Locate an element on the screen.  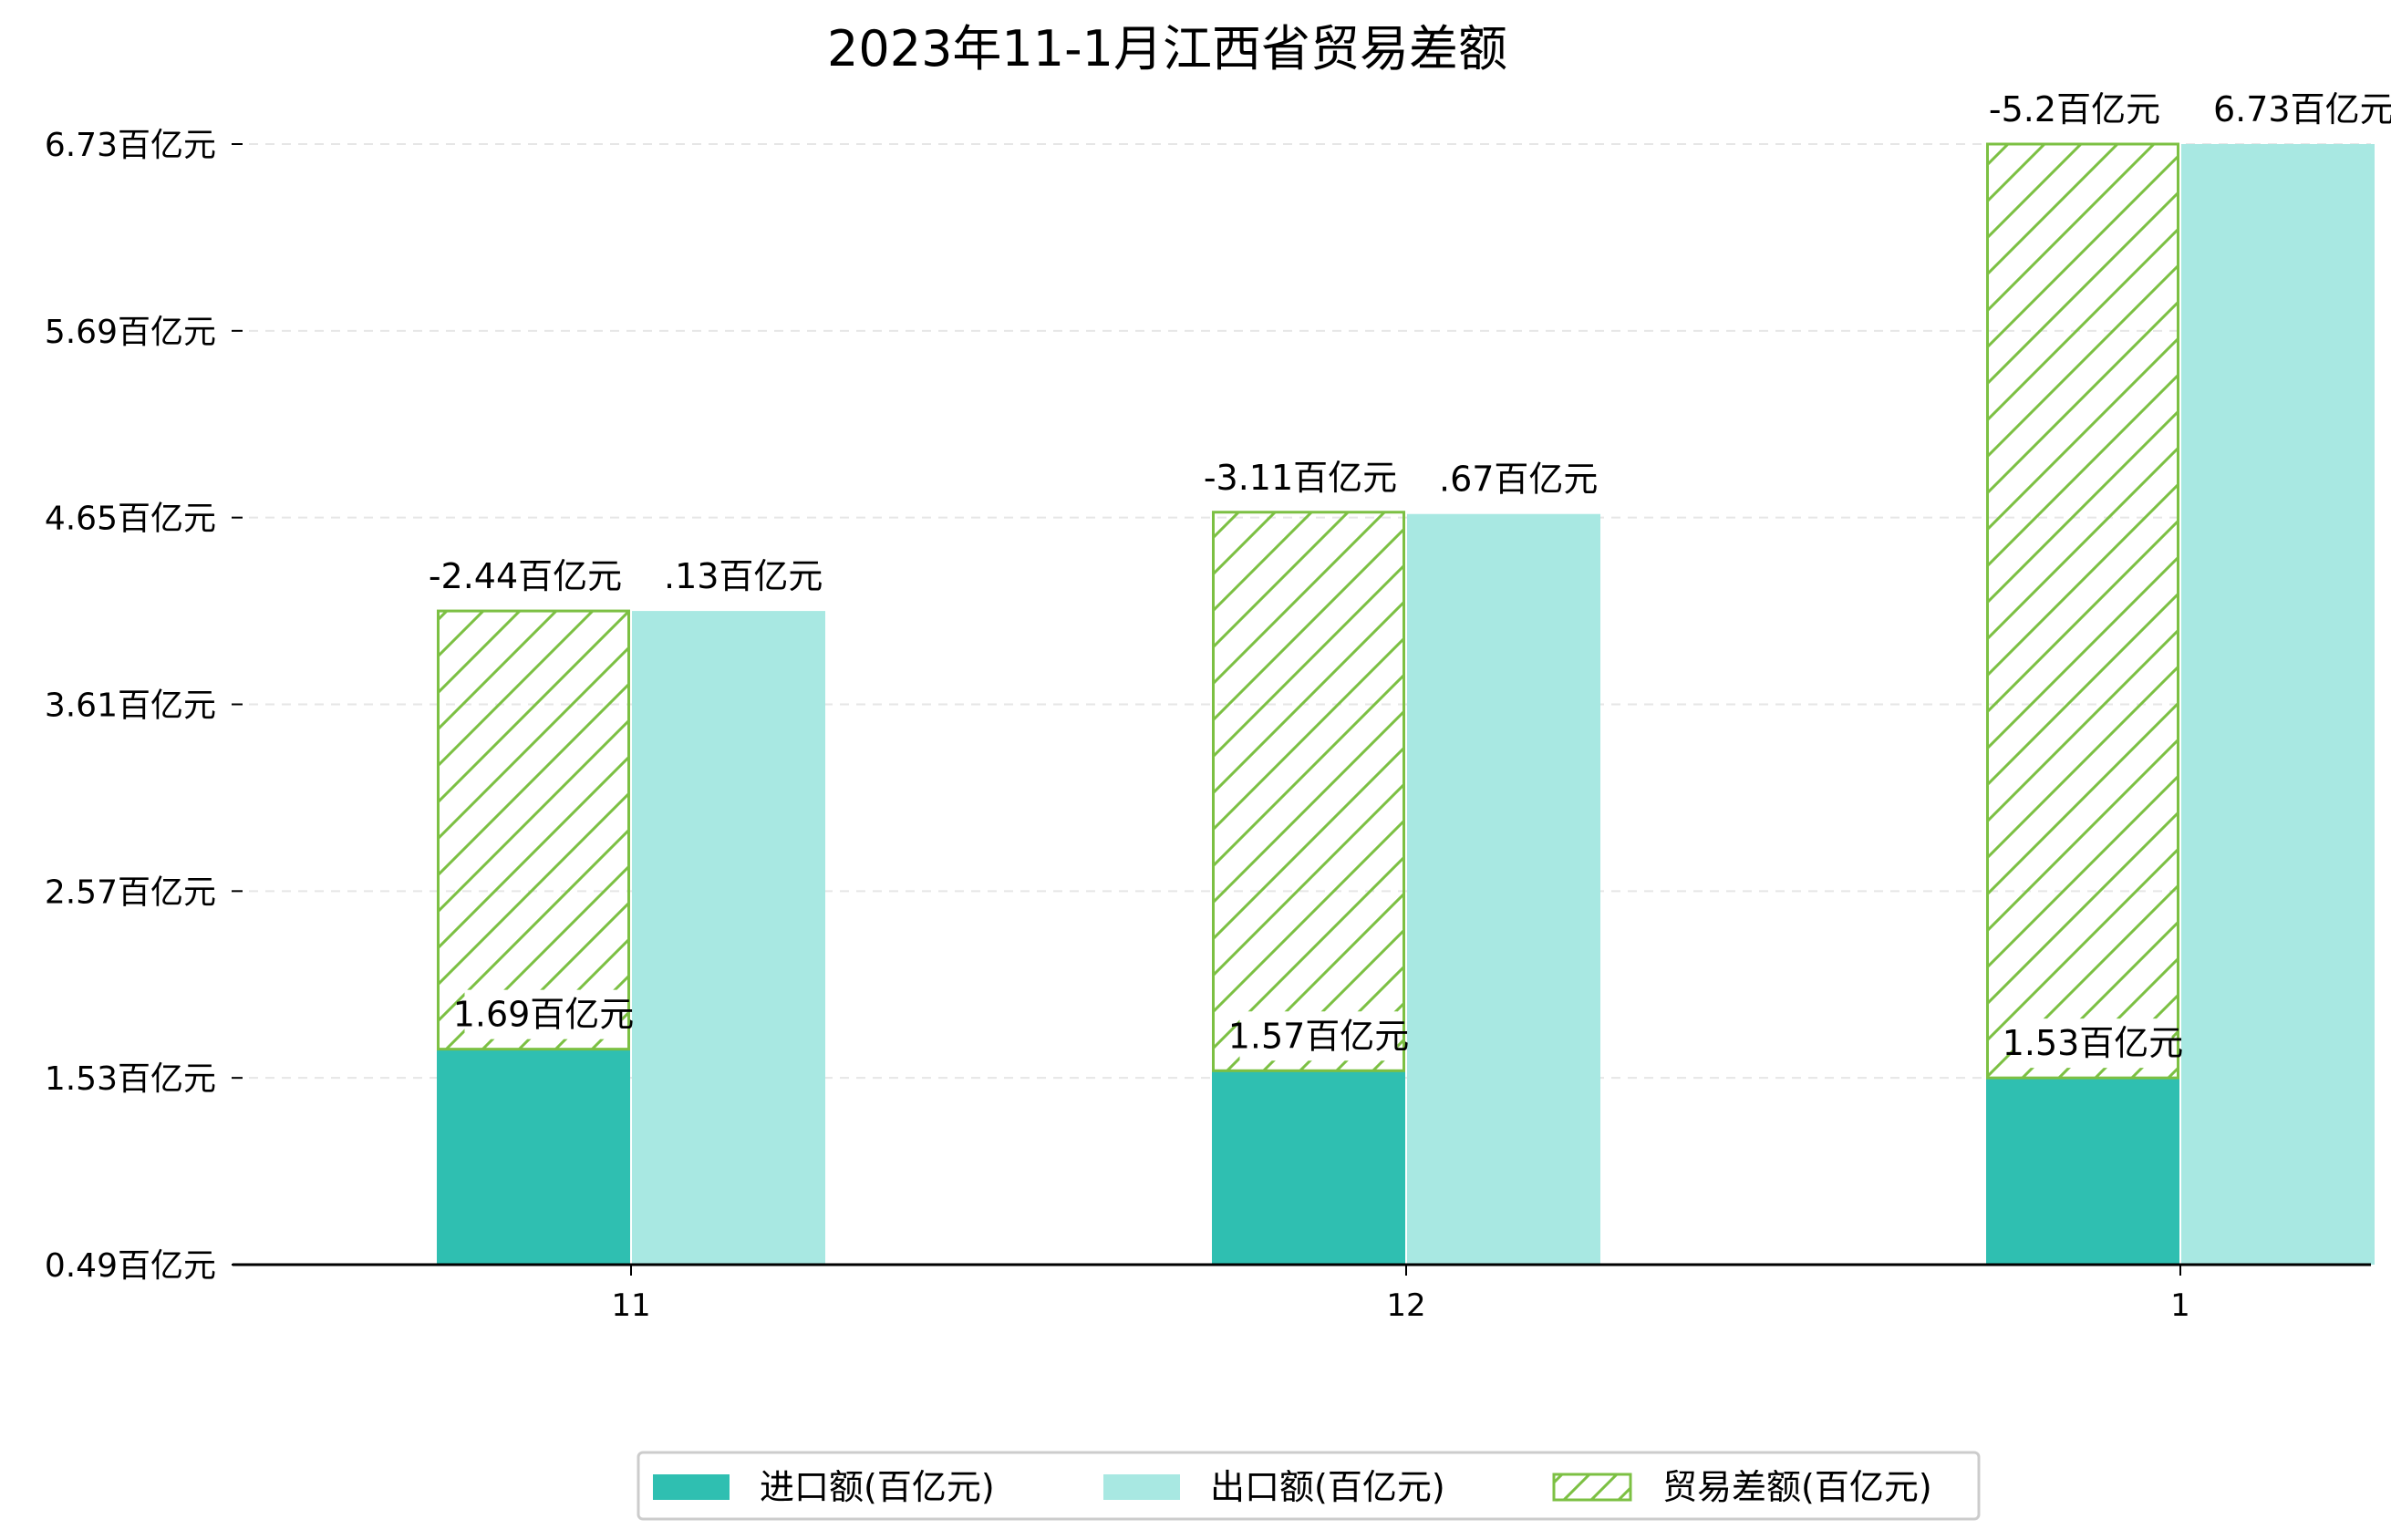
y-tick-label: 5.69百亿元 is located at coordinates (130, 332).